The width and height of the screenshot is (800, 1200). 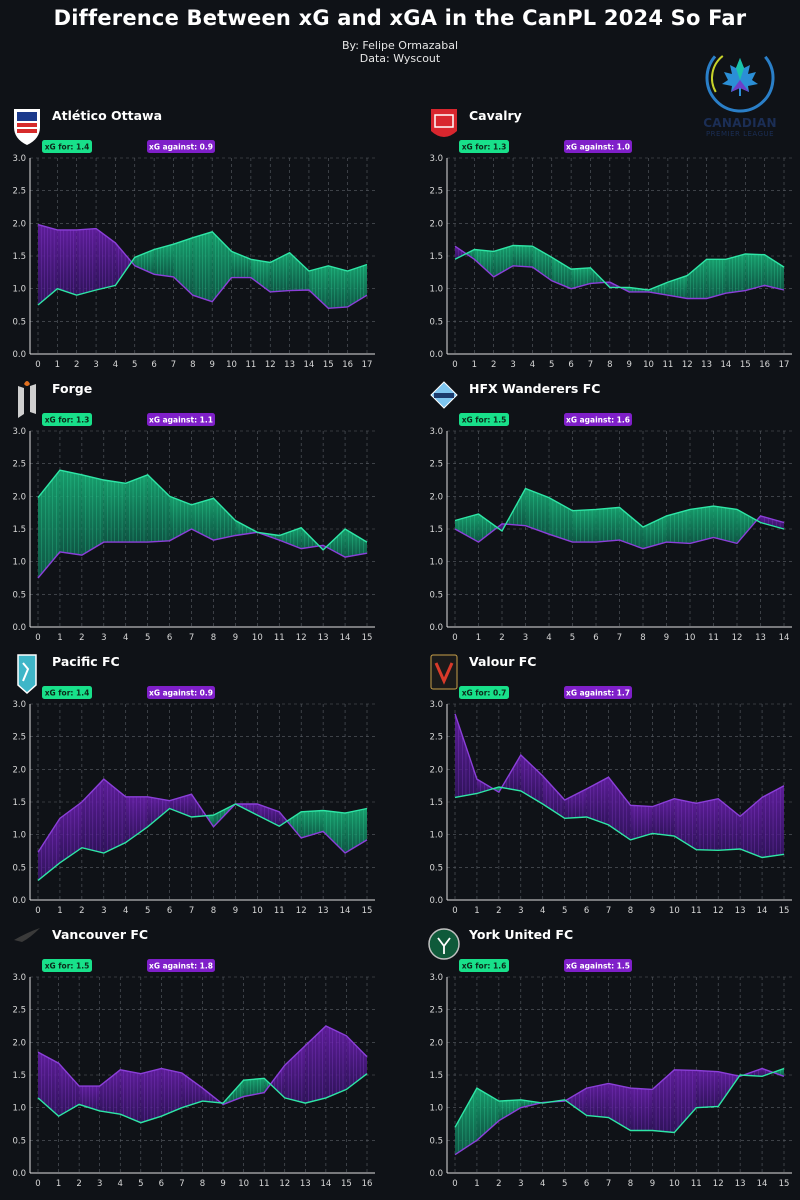 What do you see at coordinates (67, 966) in the screenshot?
I see `svg-text: xG for: 1.5` at bounding box center [67, 966].